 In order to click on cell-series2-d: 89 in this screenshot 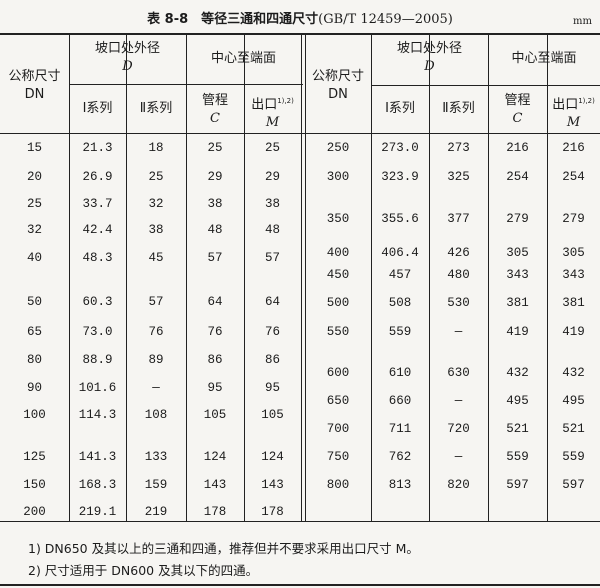, I will do `click(156, 360)`.